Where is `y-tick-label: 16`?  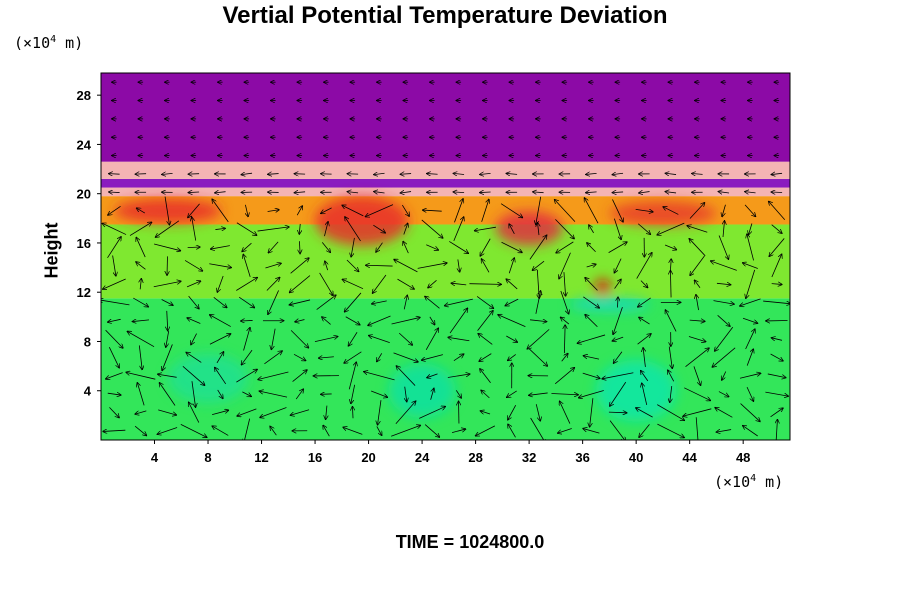
y-tick-label: 16 is located at coordinates (84, 243).